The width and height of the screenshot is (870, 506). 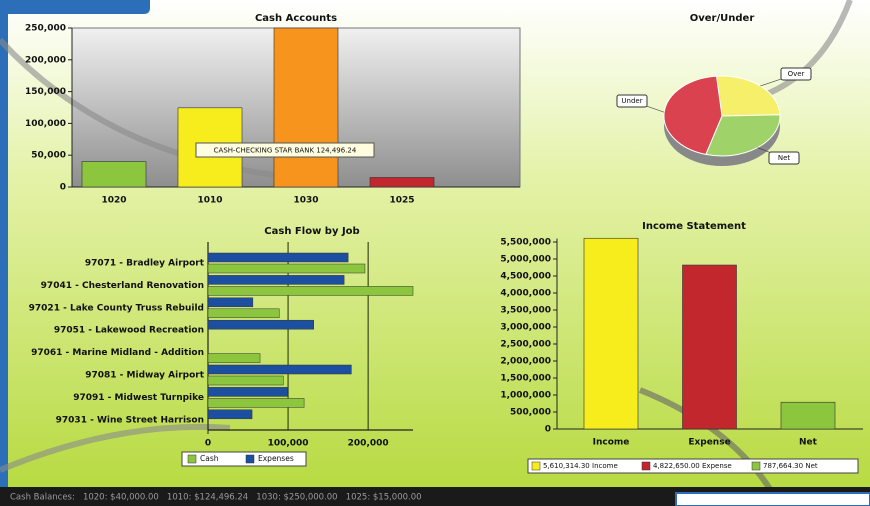 I want to click on y-tick-label: 97031 - Wine Street Harrison, so click(x=130, y=420).